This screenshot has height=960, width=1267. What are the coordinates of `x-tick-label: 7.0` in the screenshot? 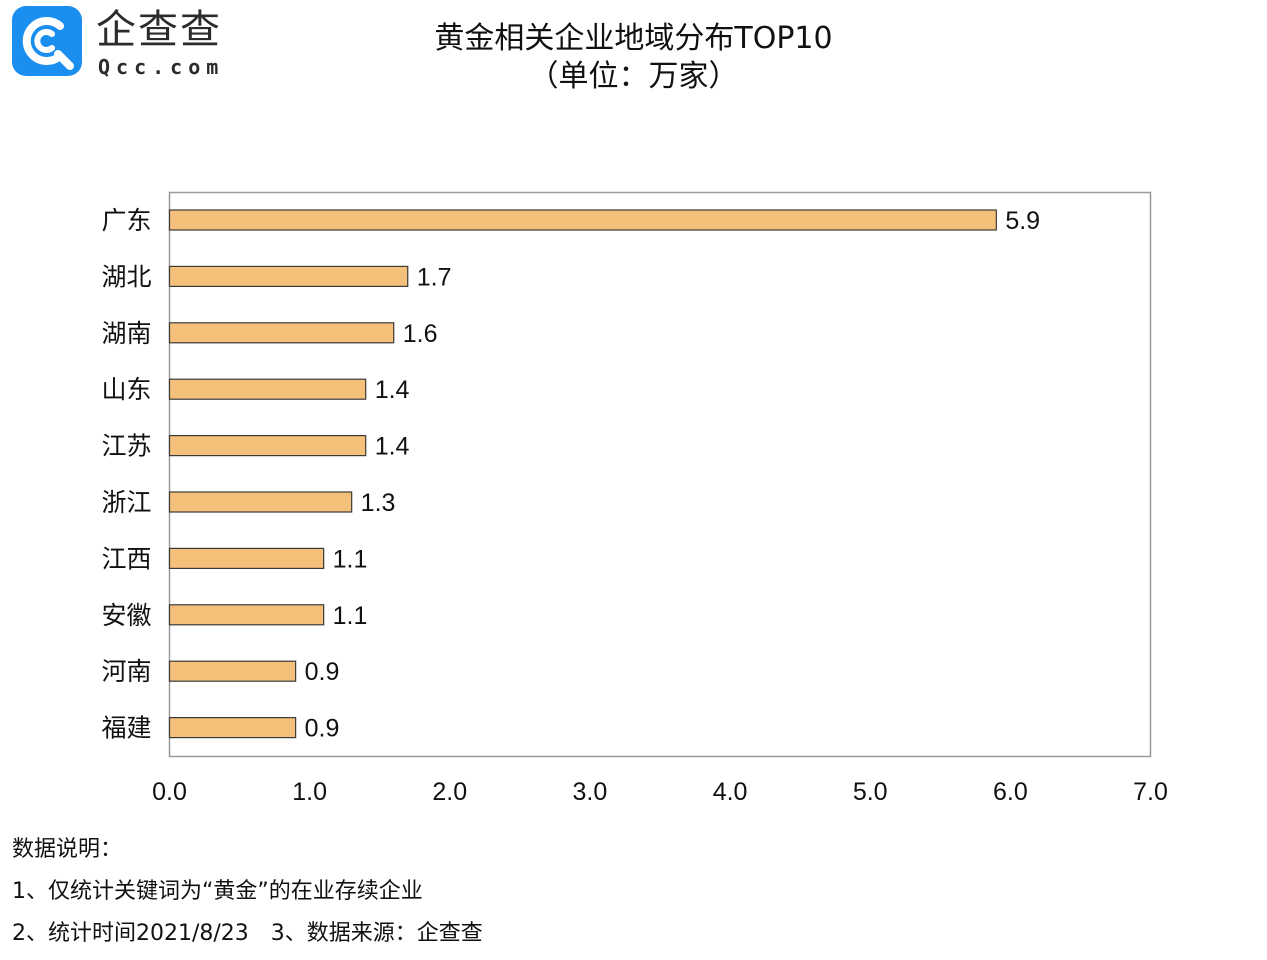 It's located at (1150, 792).